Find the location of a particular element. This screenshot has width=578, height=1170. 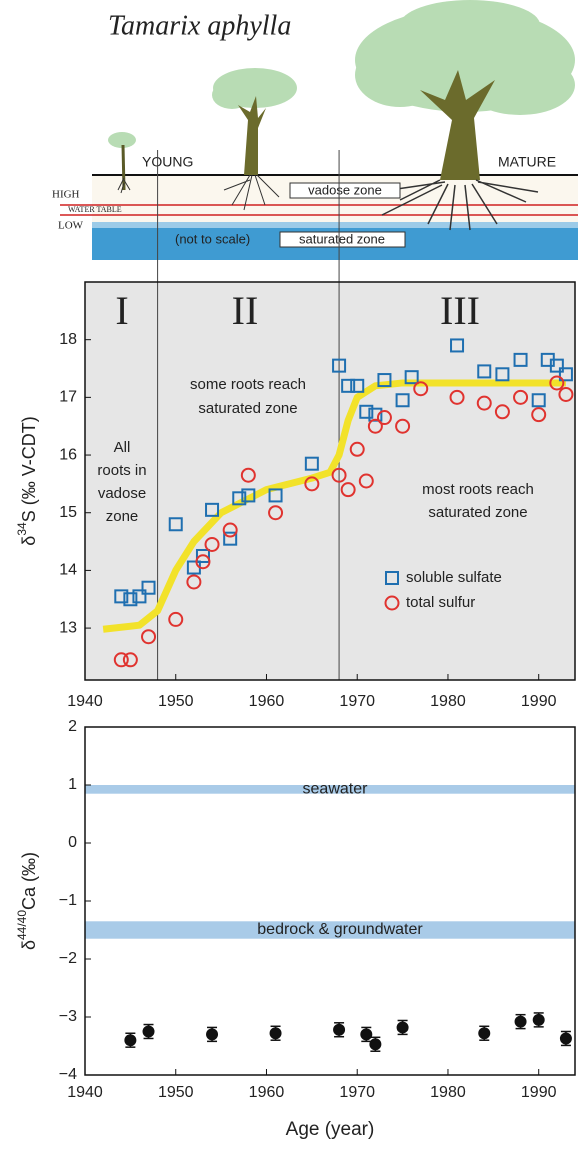

annotation: roots in is located at coordinates (121, 470).